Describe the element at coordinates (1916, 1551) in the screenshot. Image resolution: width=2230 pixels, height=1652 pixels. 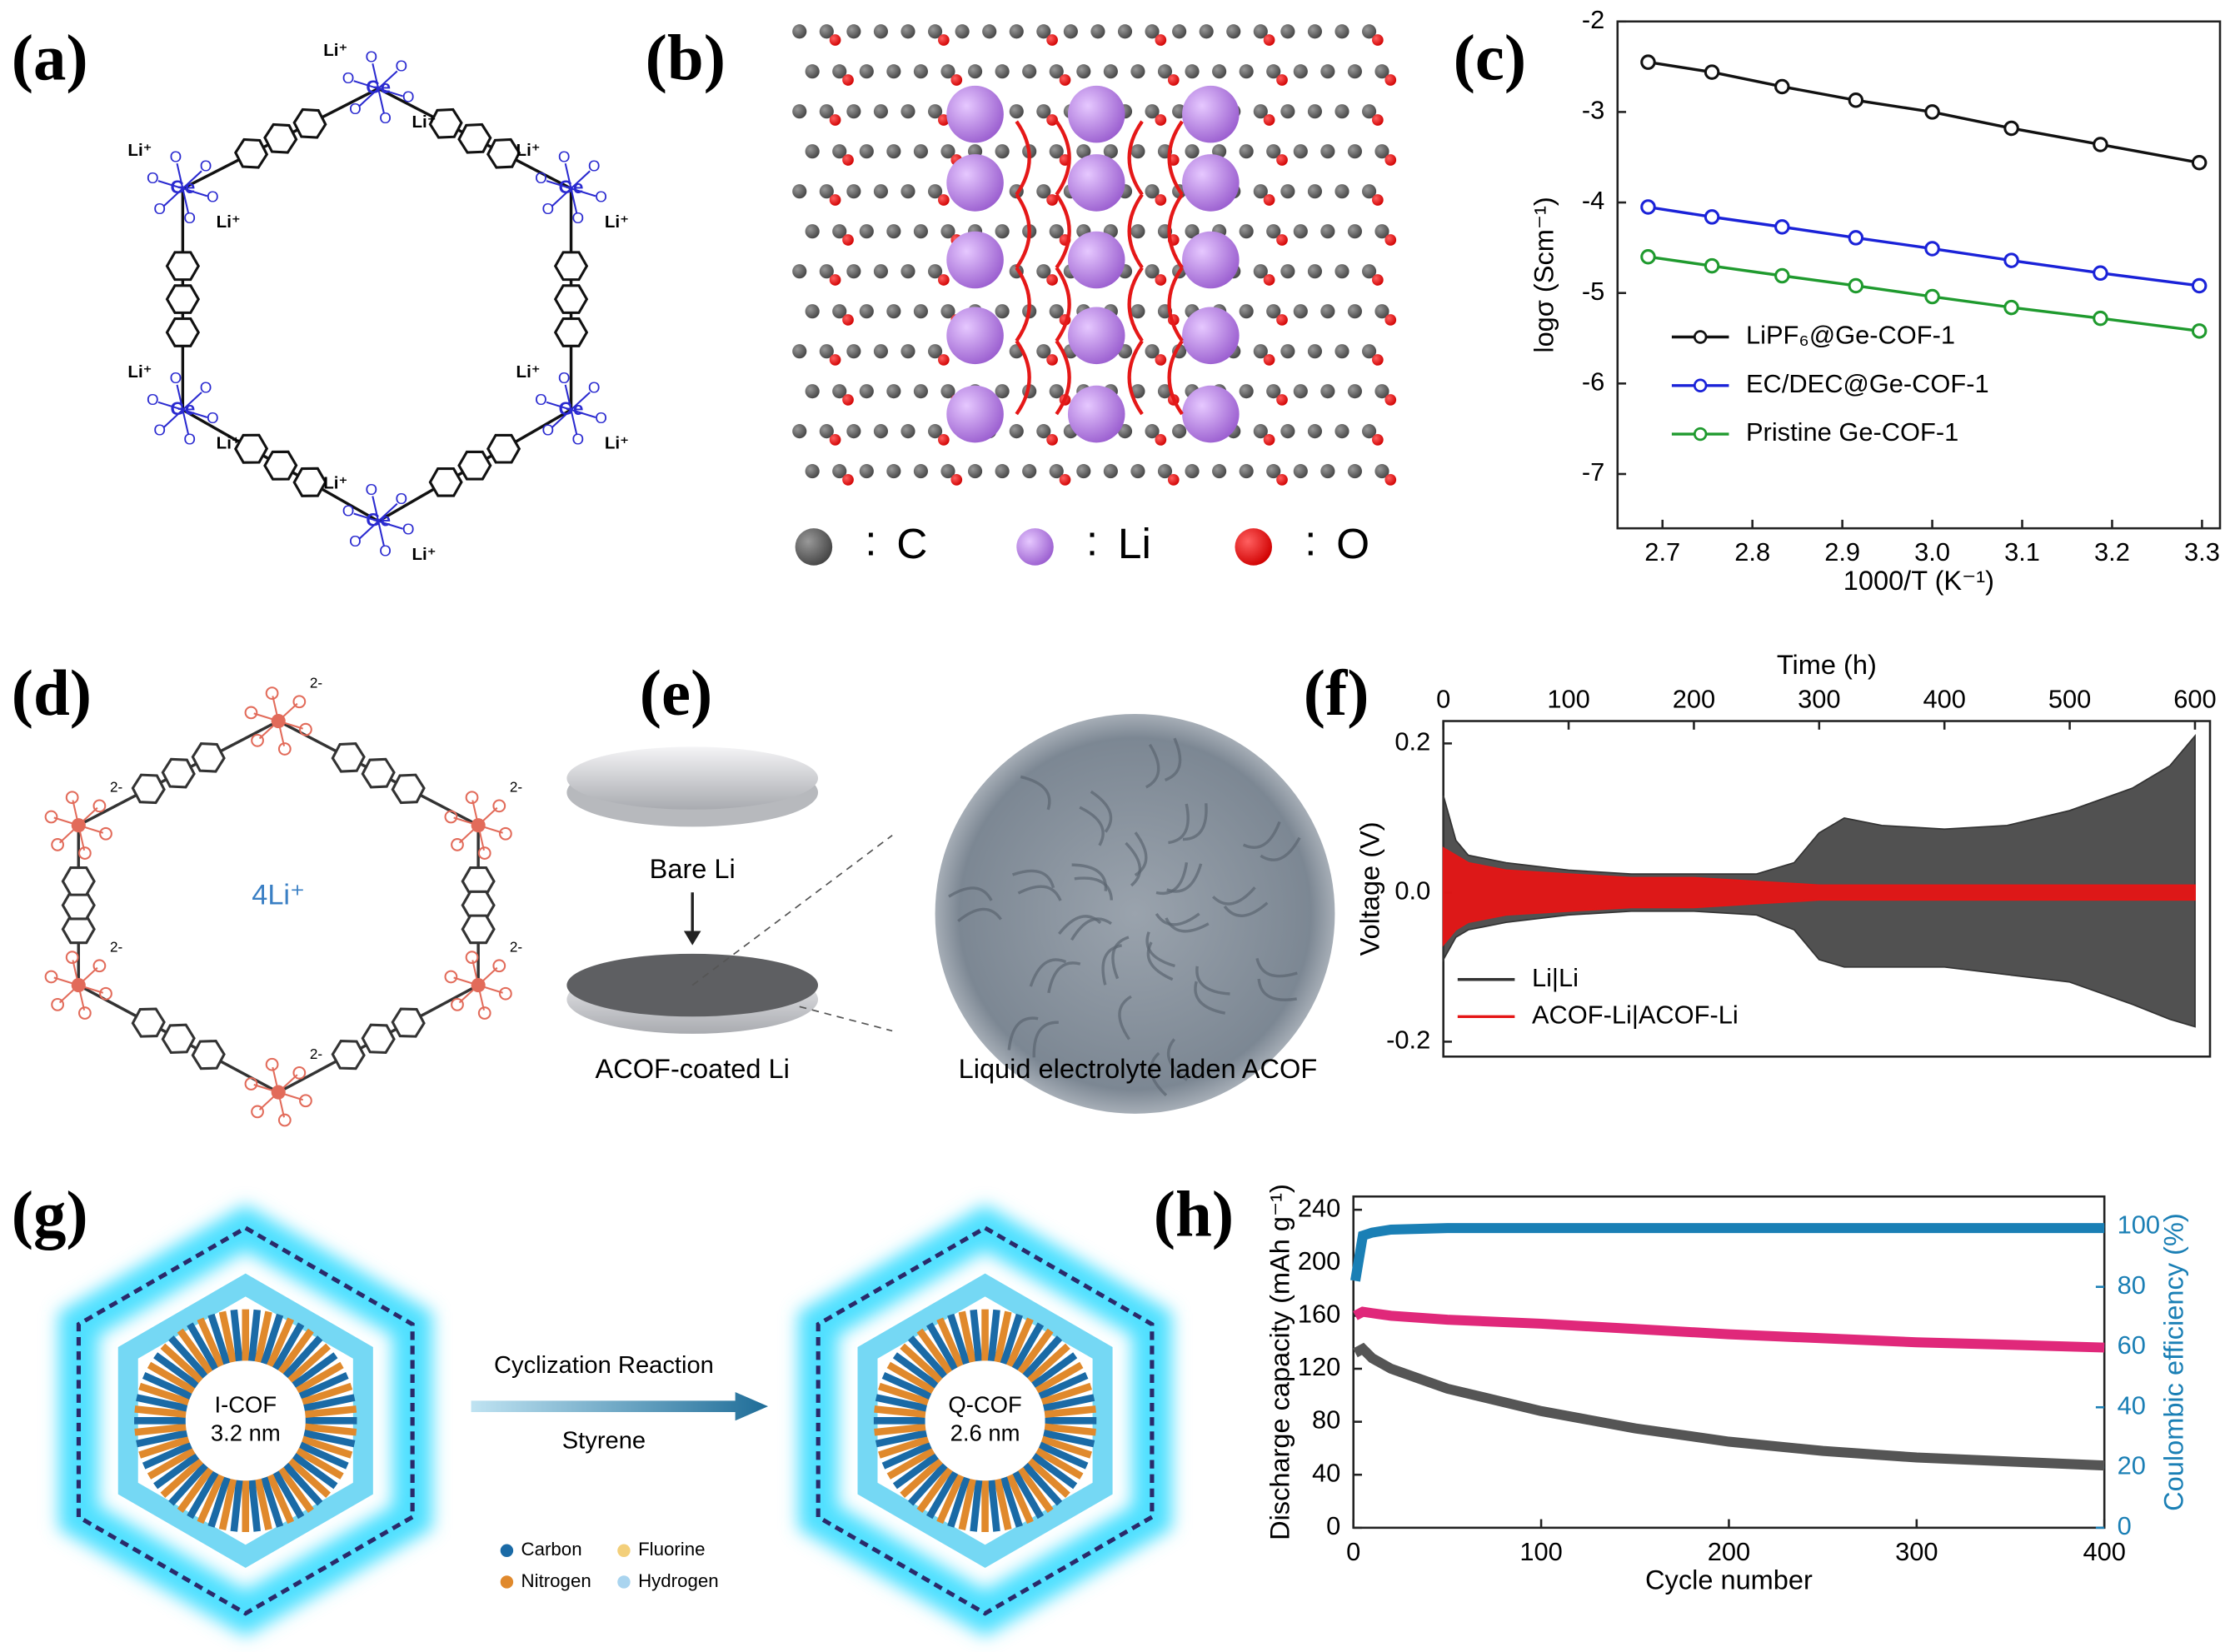
I see `x-tick-label: 300` at that location.